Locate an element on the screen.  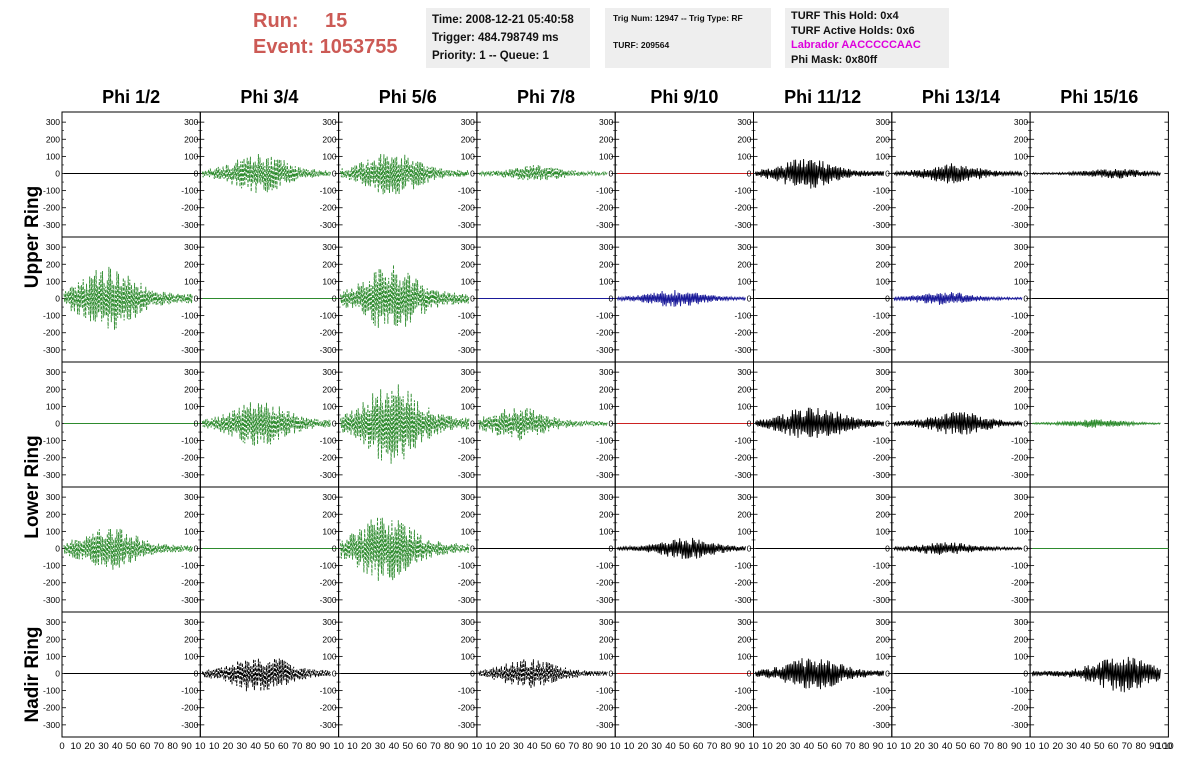
panel-frame is located at coordinates (131, 424).